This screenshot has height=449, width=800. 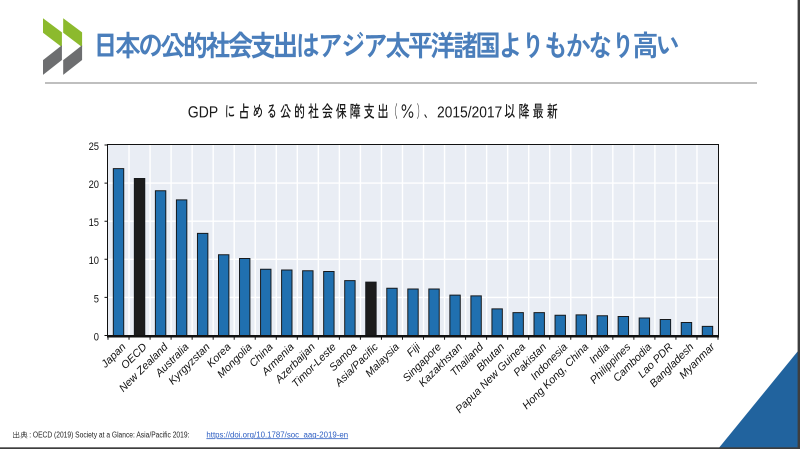 What do you see at coordinates (94, 147) in the screenshot?
I see `svg-text: 25` at bounding box center [94, 147].